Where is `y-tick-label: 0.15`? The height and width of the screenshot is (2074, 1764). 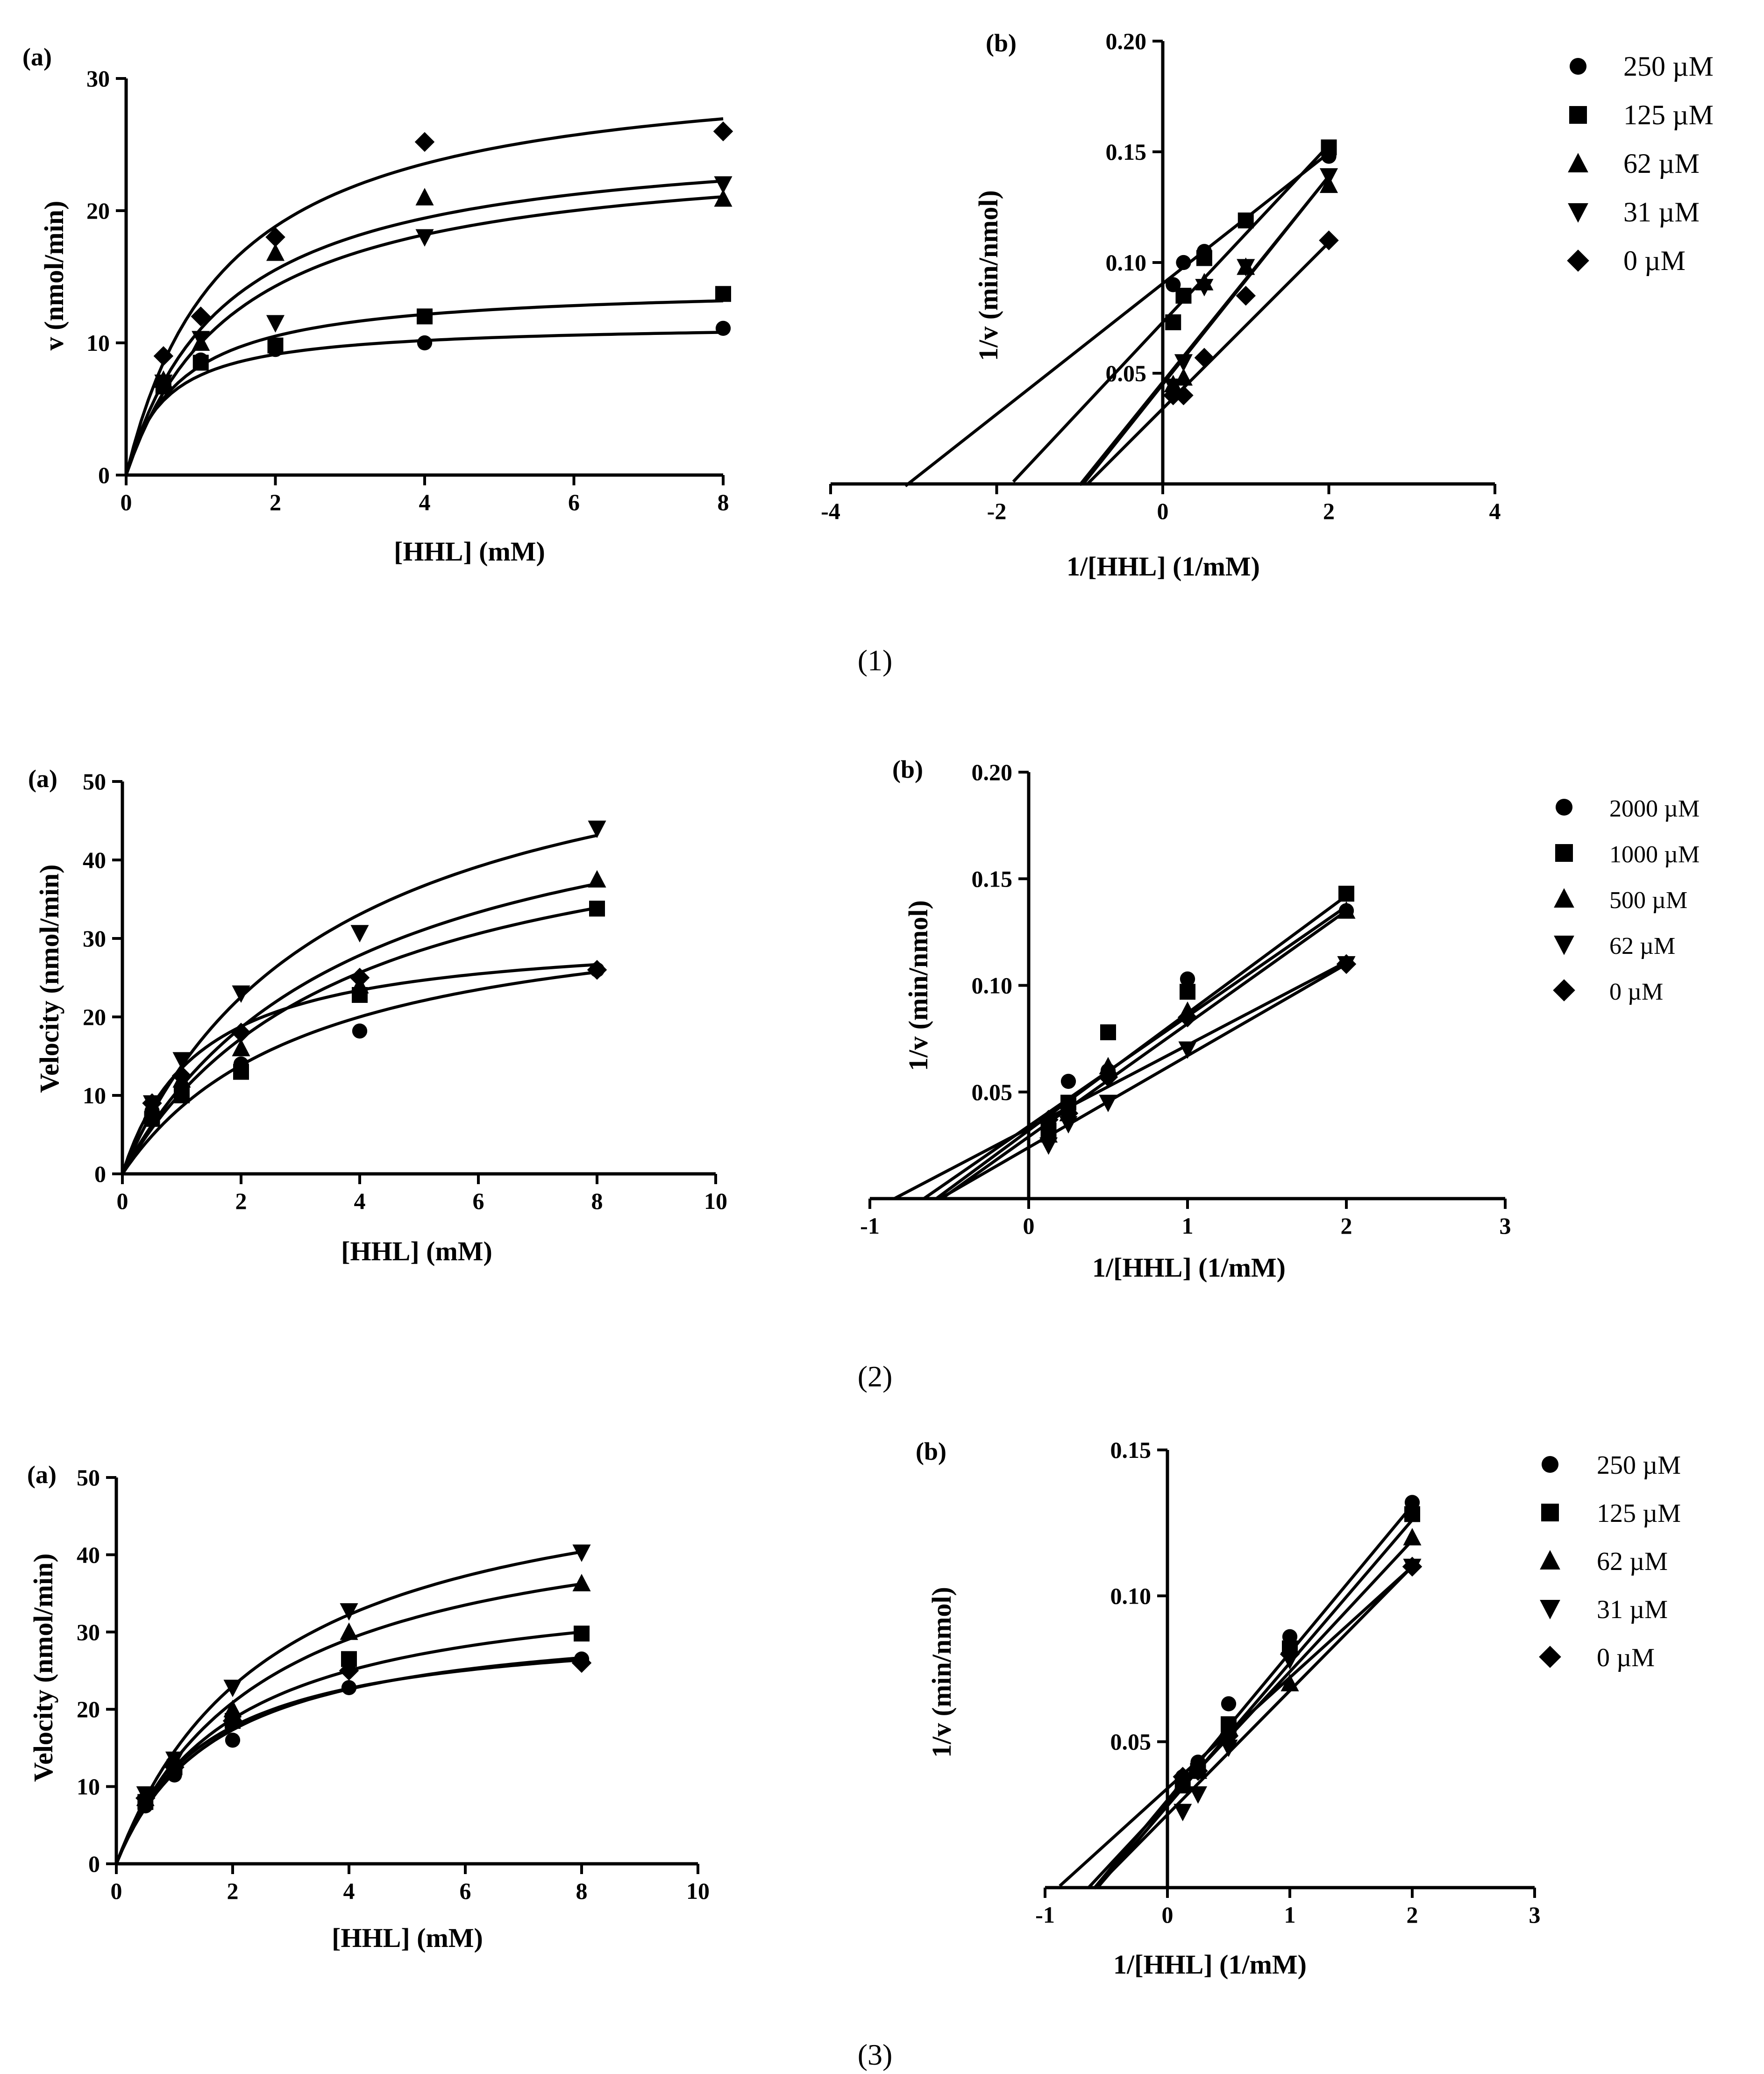 y-tick-label: 0.15 is located at coordinates (992, 879).